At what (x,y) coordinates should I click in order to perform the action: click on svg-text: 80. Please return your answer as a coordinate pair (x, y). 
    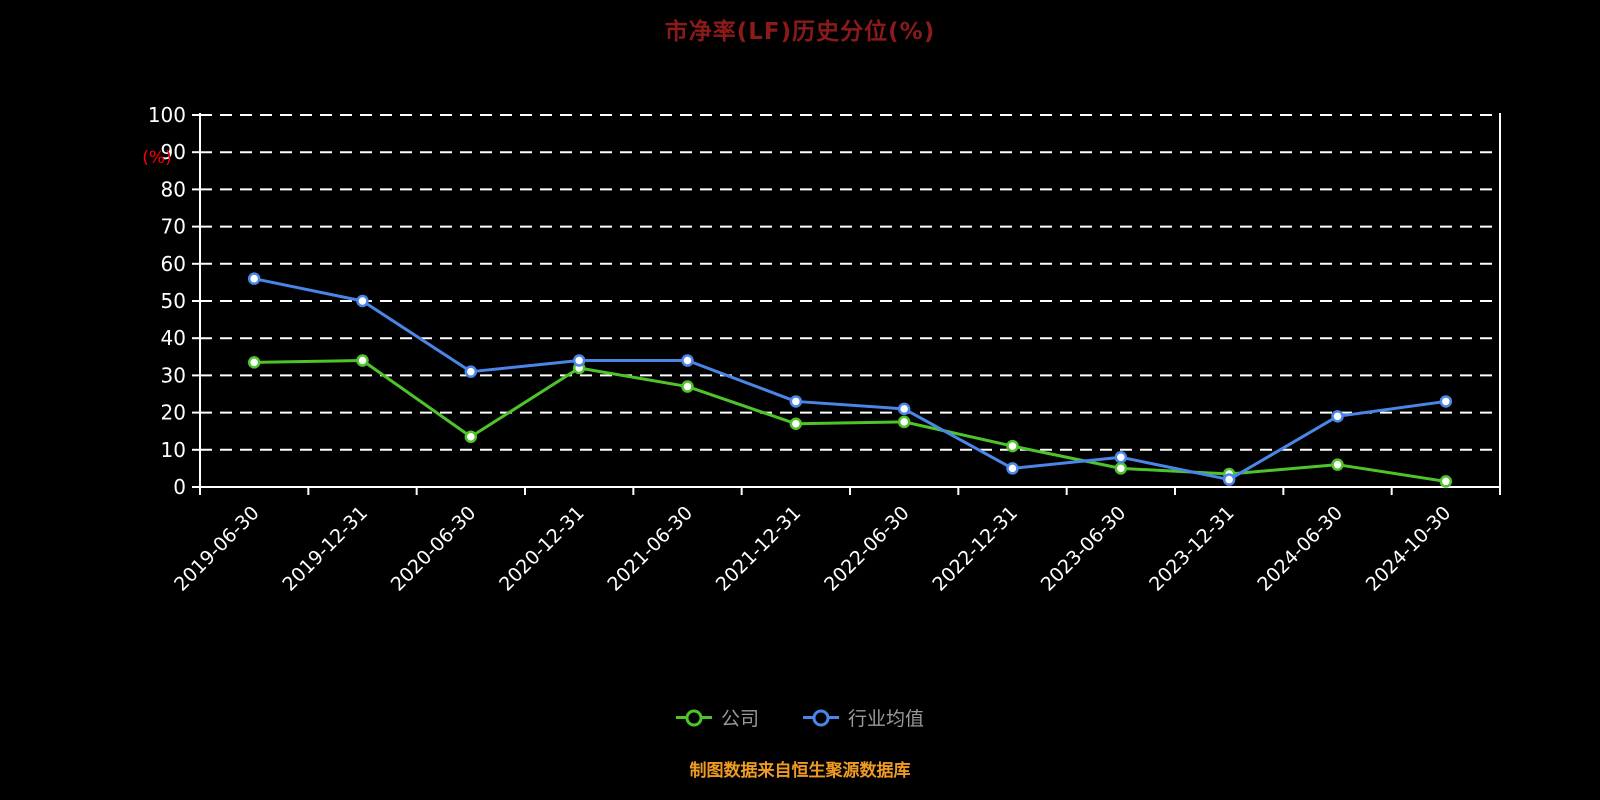
    Looking at the image, I should click on (173, 189).